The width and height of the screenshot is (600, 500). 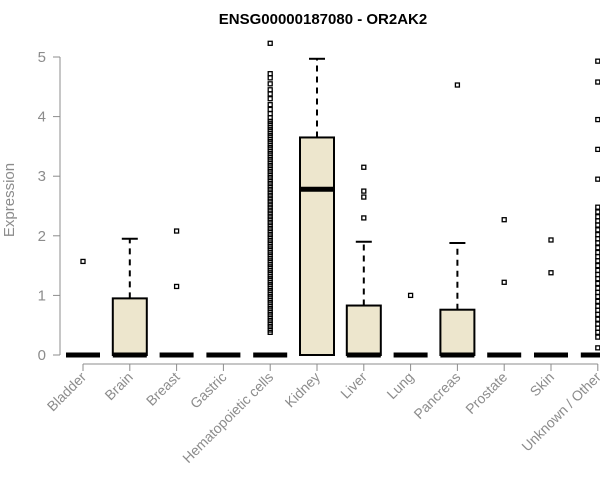 I want to click on y-axis: 0 1 2 3 4 5, so click(x=49, y=206).